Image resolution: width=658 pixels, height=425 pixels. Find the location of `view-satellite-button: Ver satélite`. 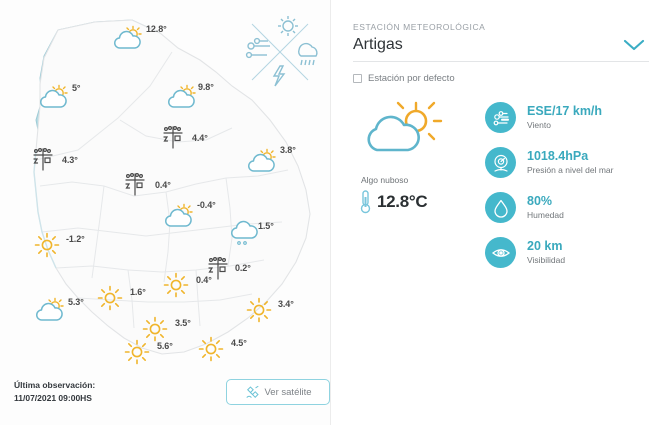

view-satellite-button: Ver satélite is located at coordinates (278, 392).